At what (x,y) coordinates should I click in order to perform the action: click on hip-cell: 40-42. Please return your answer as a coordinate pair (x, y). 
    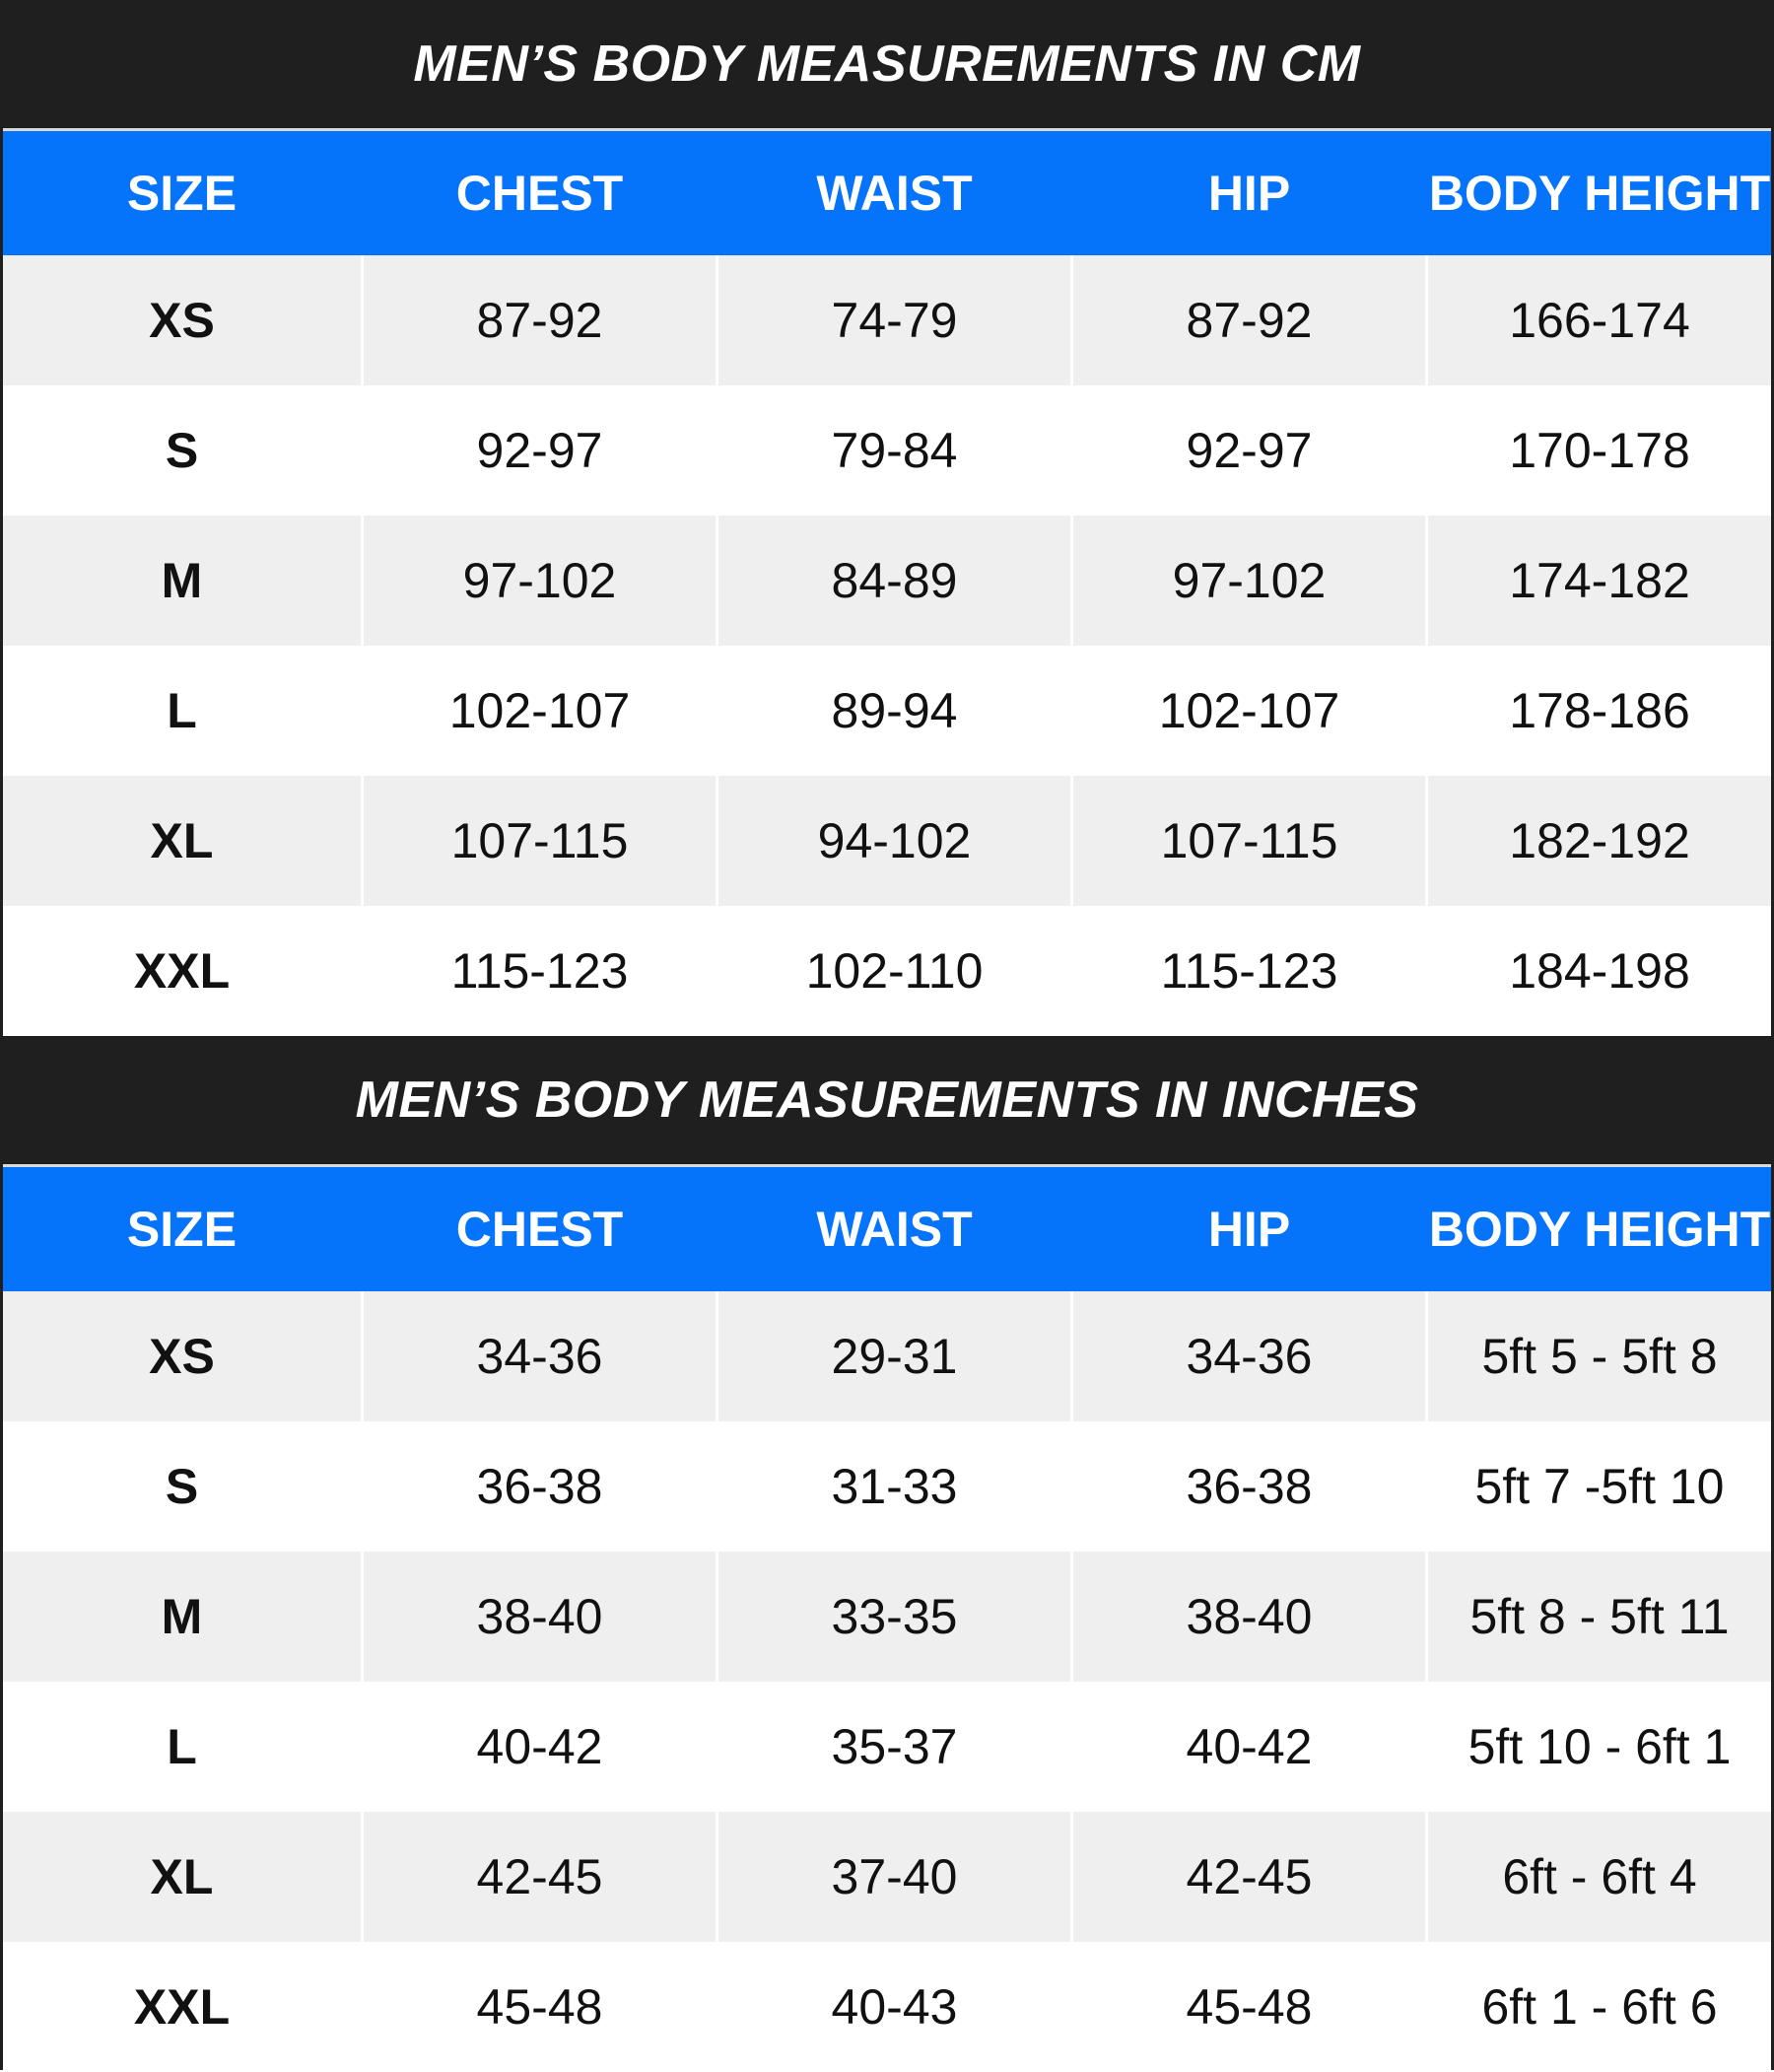
    Looking at the image, I should click on (1249, 1747).